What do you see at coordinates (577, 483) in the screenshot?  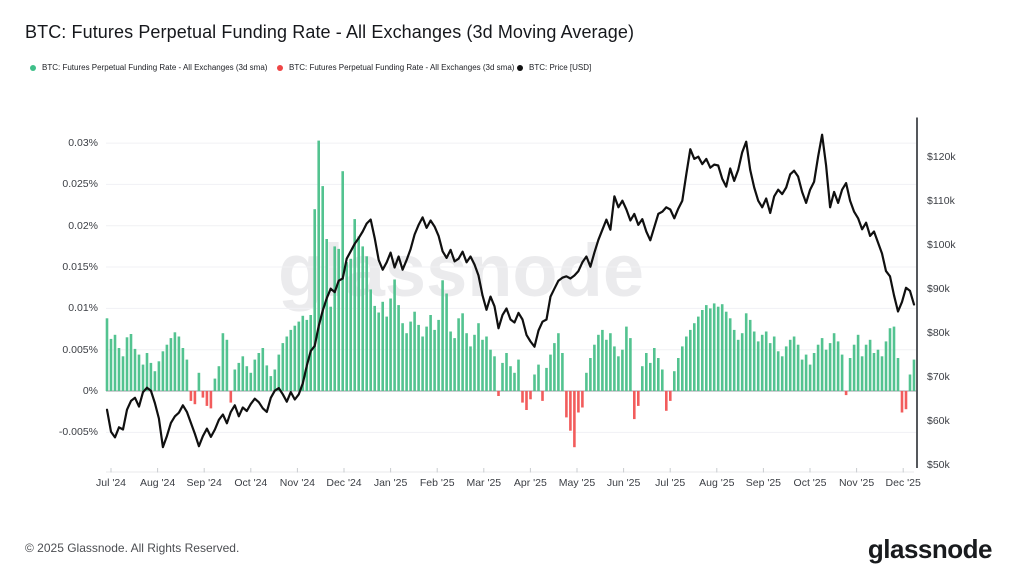 I see `x-axis-month-label: May '25` at bounding box center [577, 483].